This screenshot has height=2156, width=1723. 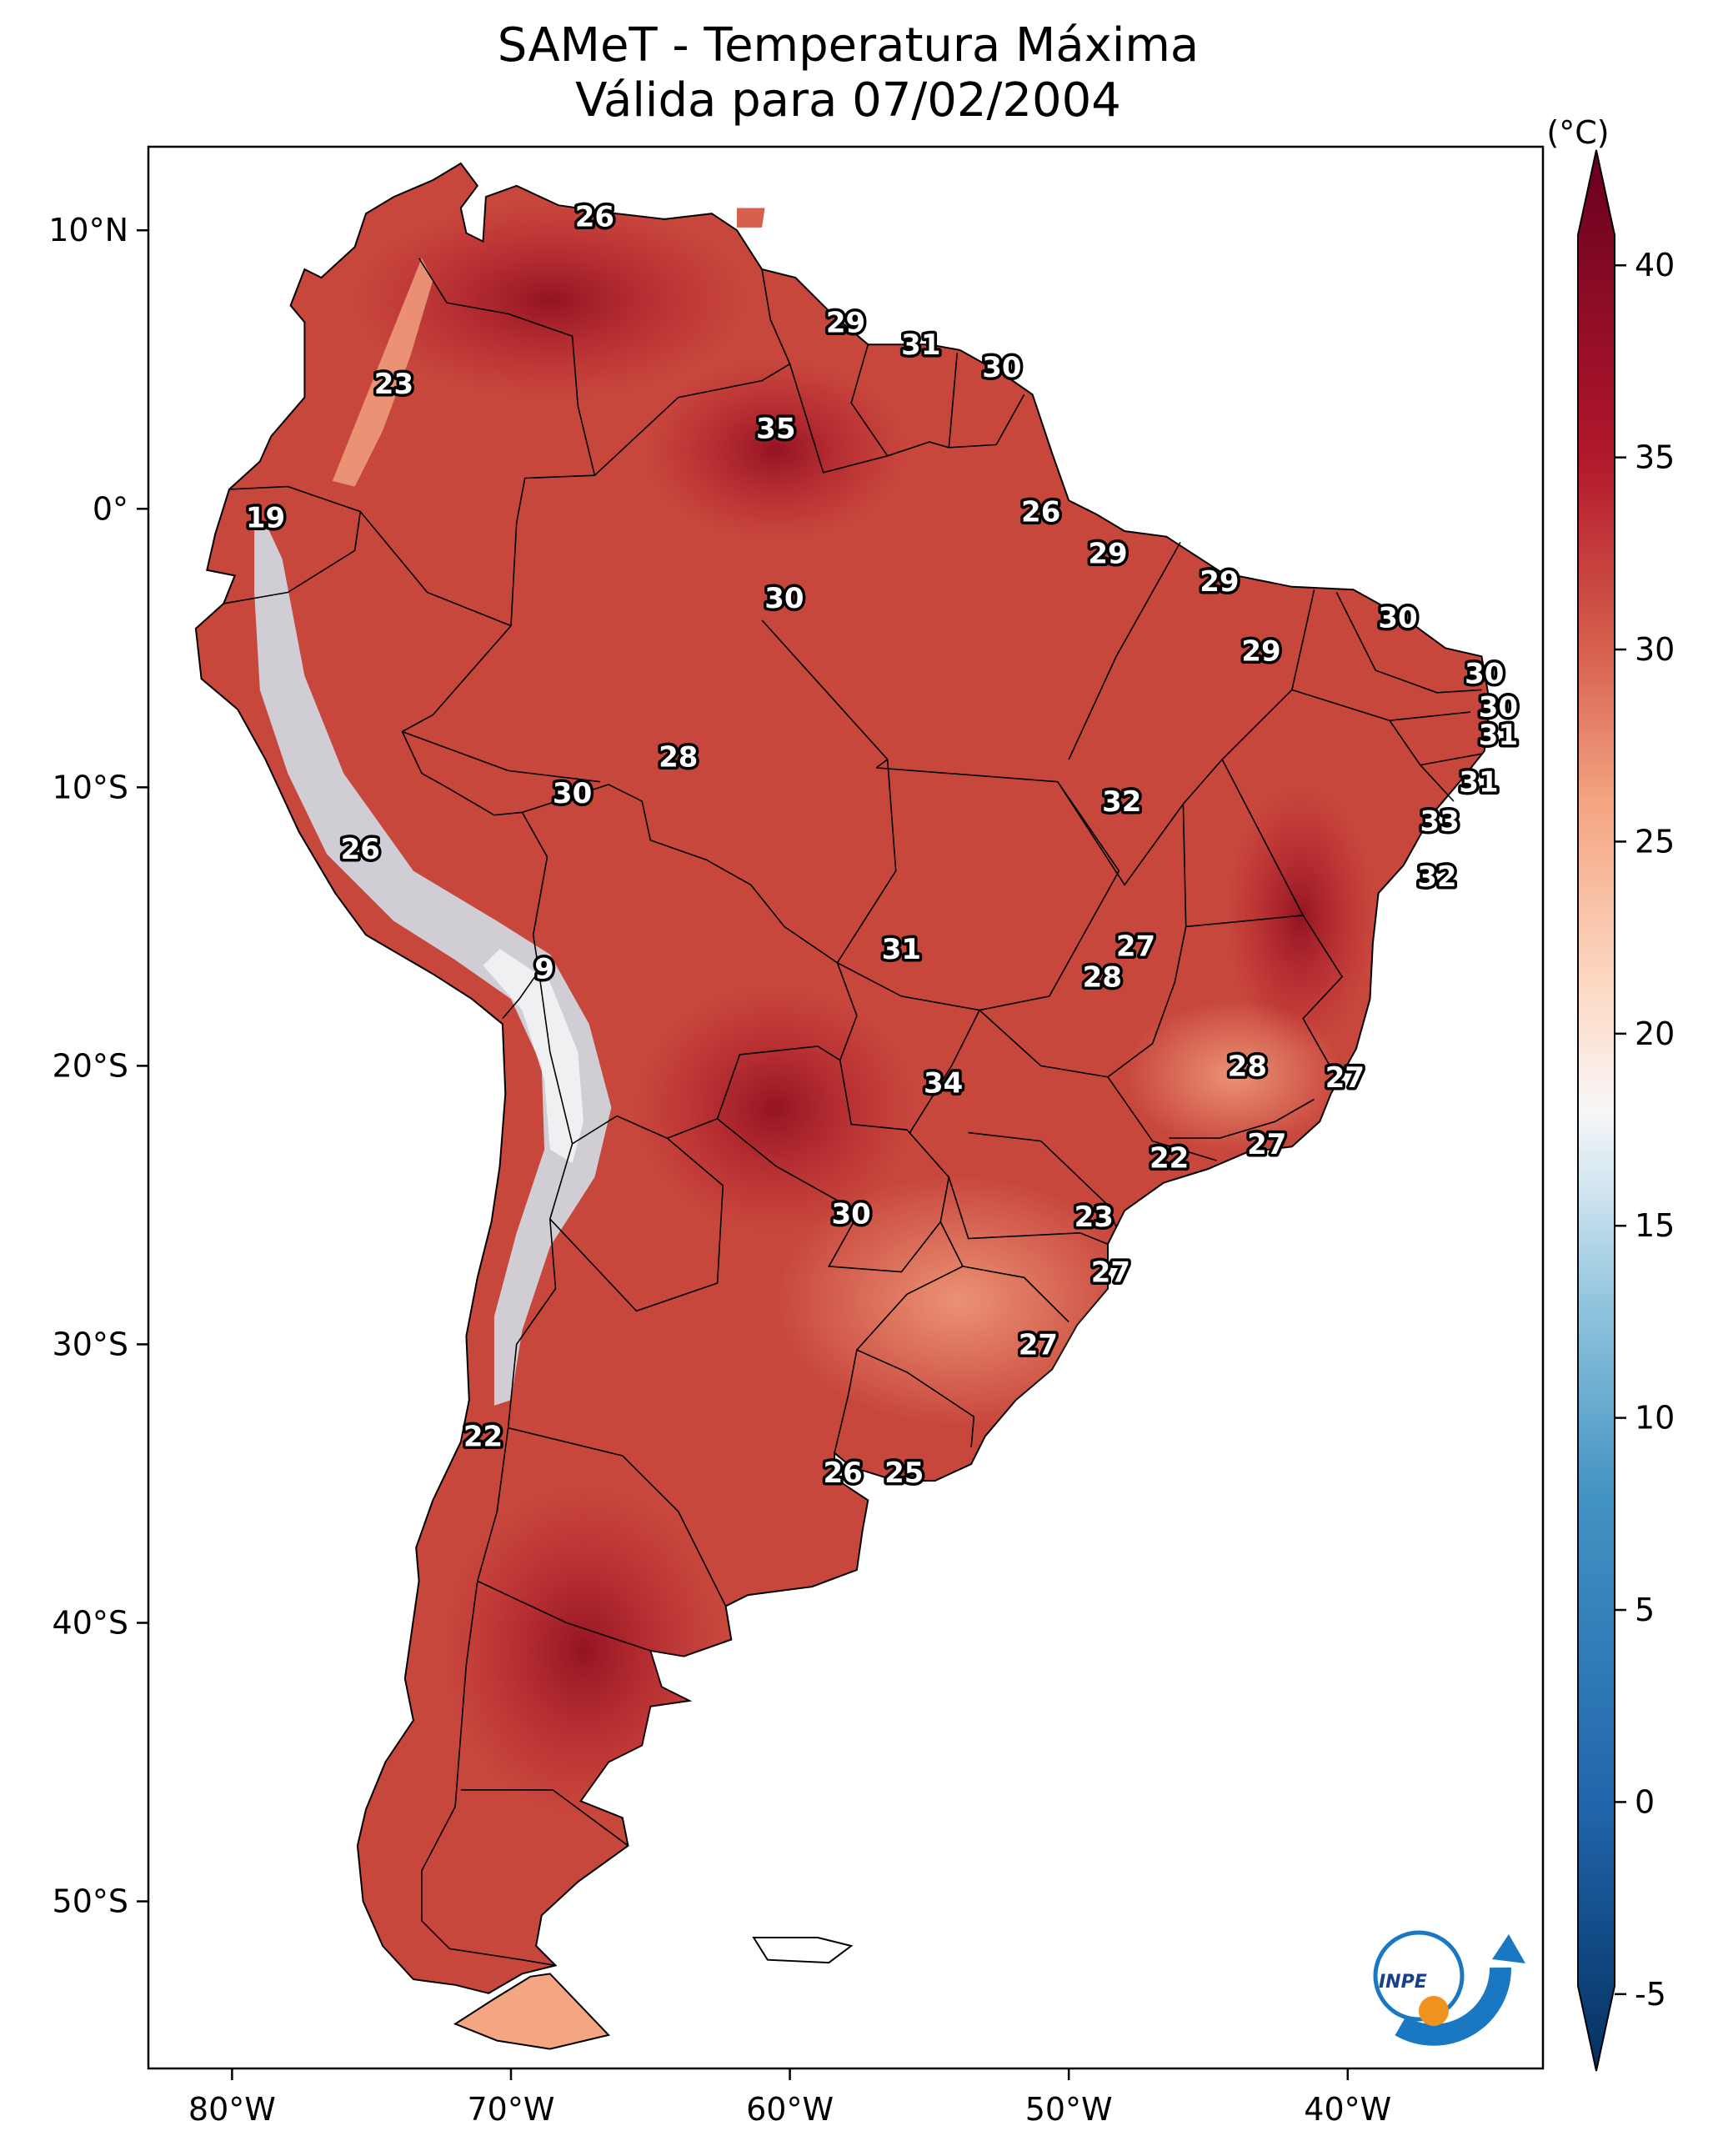 I want to click on tierra-del-fuego, so click(x=532, y=2011).